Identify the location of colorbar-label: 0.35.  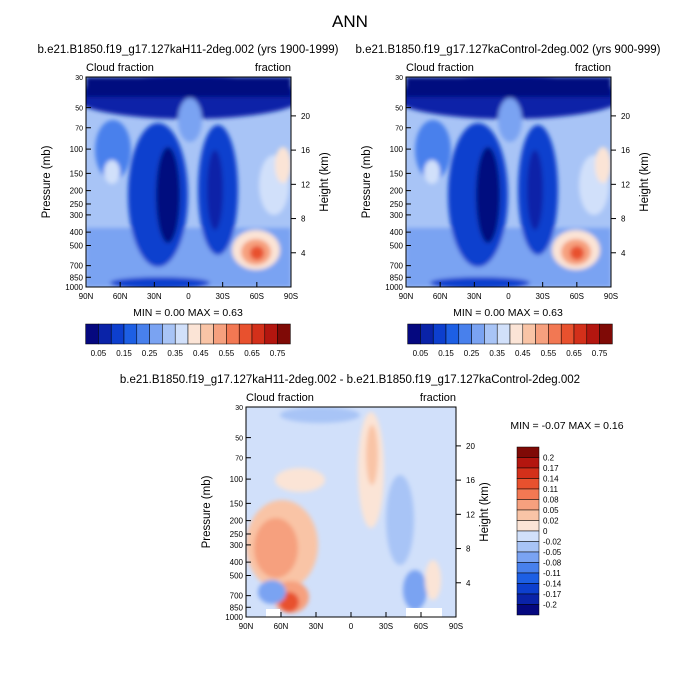
(497, 353).